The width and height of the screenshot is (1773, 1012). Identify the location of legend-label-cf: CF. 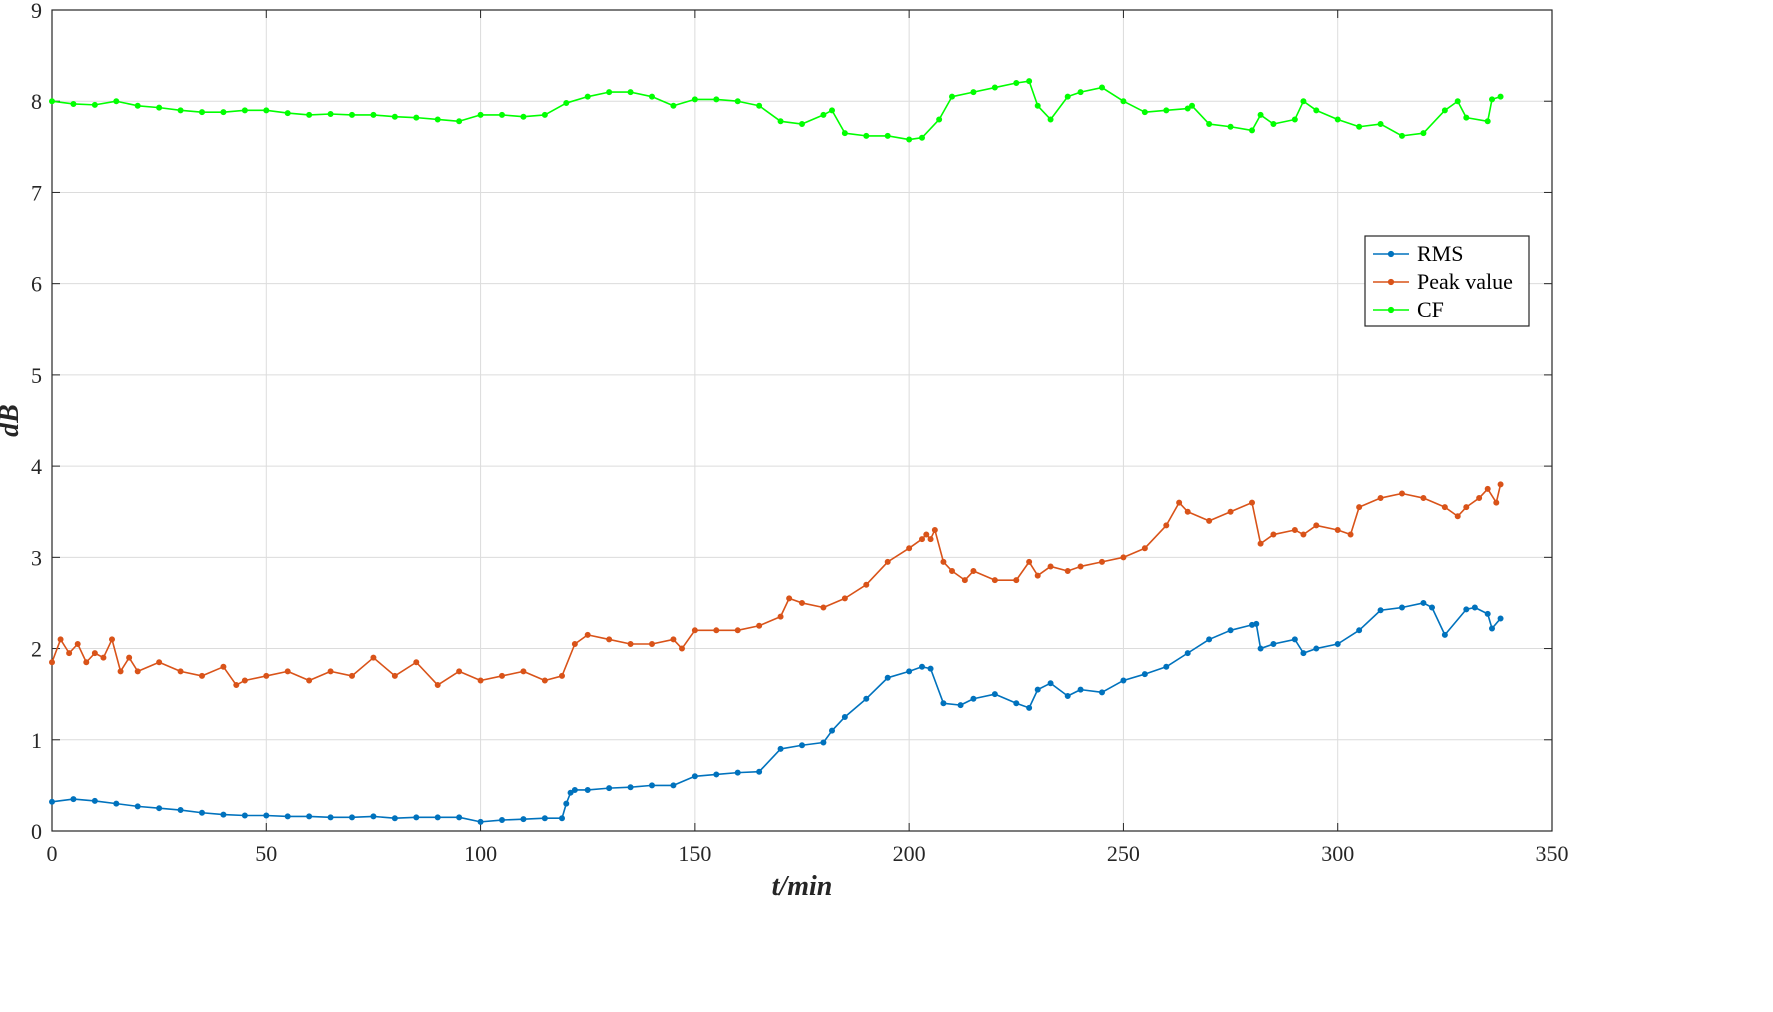
(1430, 309).